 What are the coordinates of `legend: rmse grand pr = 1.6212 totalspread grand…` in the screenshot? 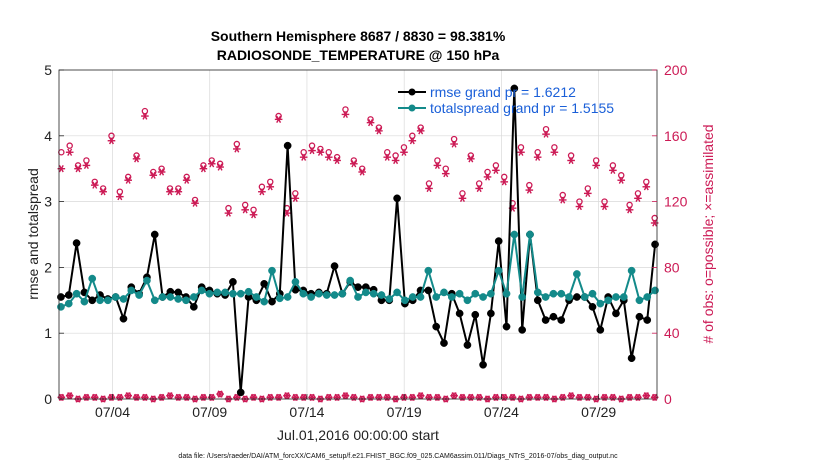 It's located at (506, 100).